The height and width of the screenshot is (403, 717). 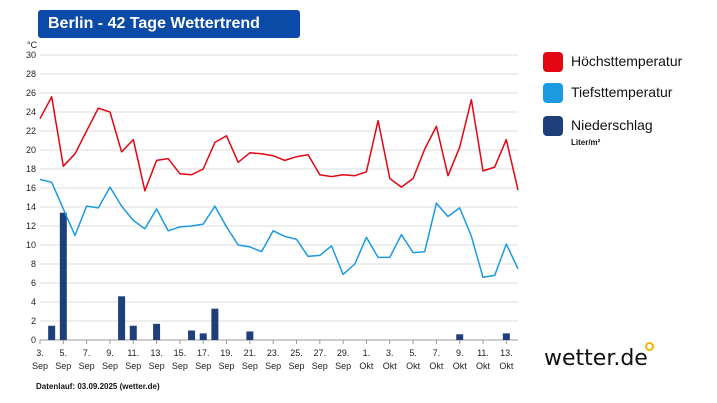 I want to click on y-tick-label: 6, so click(x=33, y=283).